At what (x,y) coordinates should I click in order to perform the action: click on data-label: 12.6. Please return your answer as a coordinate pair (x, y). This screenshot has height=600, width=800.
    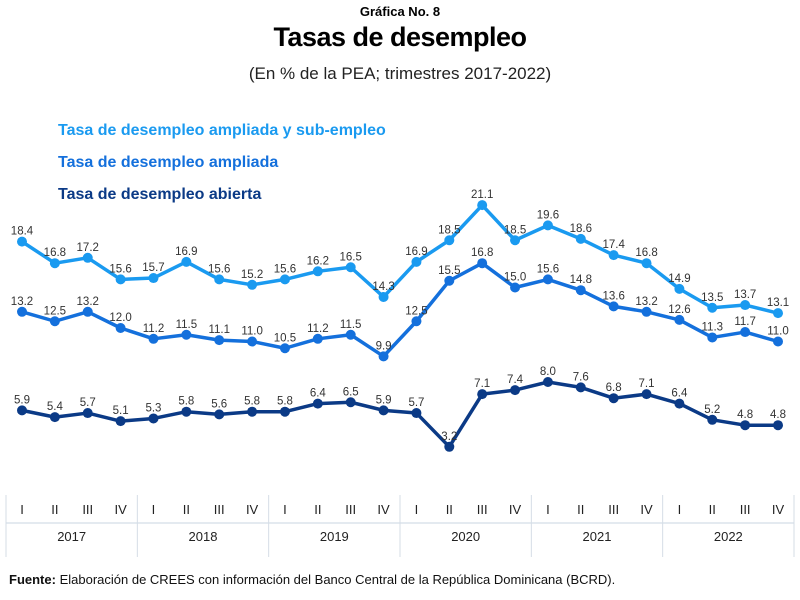
    Looking at the image, I should click on (679, 310).